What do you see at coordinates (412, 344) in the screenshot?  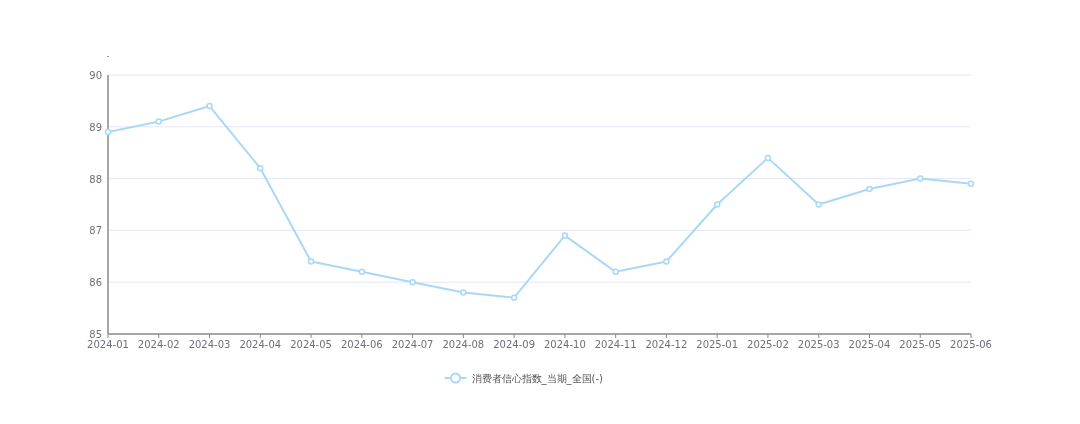 I see `x-tick-label: 2024-07` at bounding box center [412, 344].